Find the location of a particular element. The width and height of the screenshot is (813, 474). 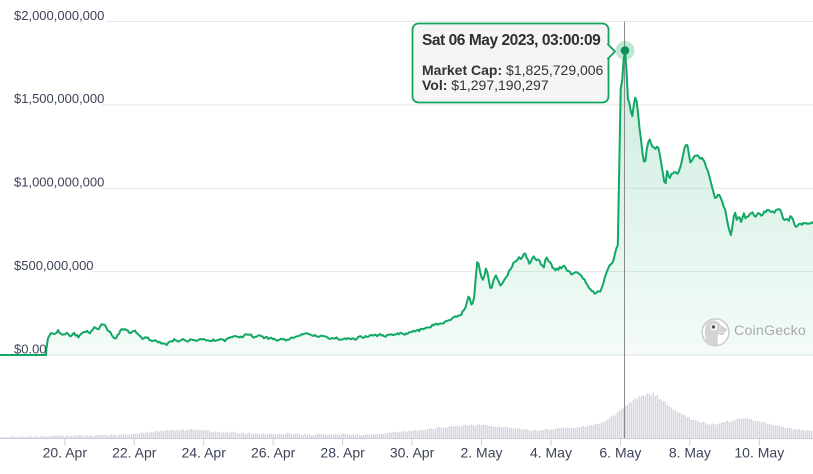

svg-text: 24. Apr is located at coordinates (204, 453).